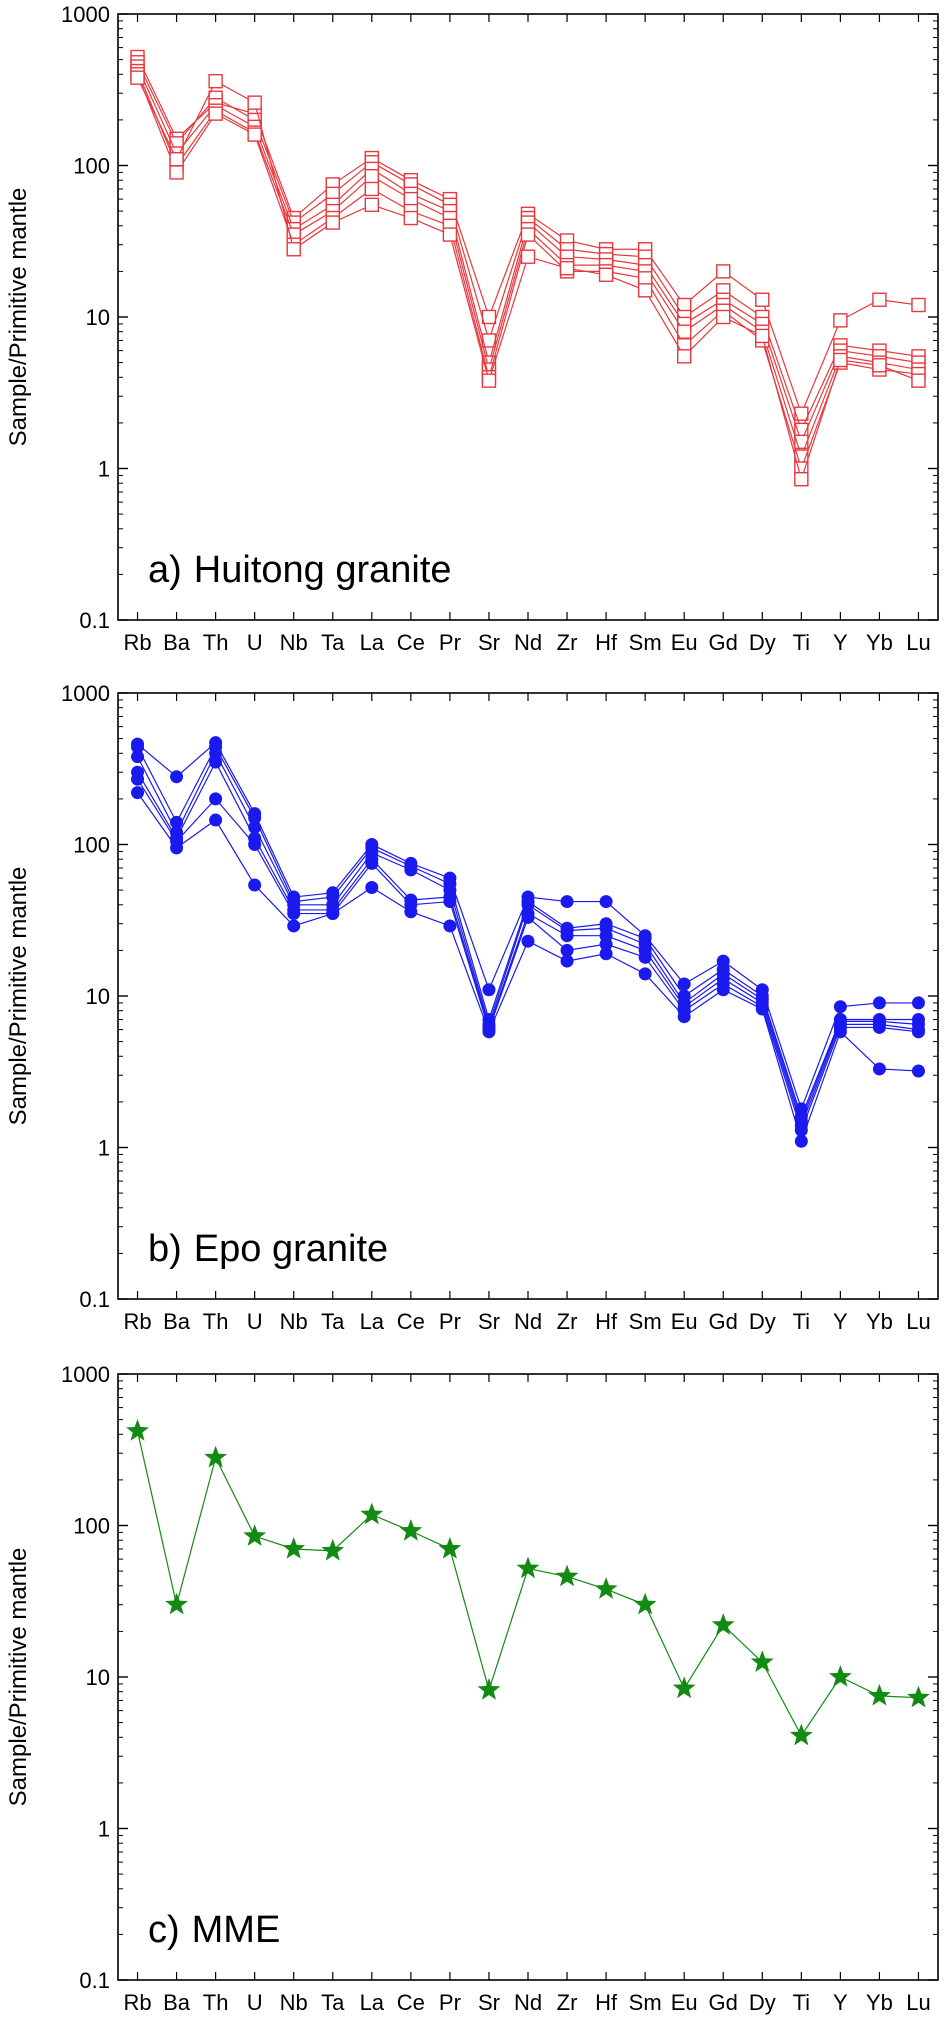 The height and width of the screenshot is (2027, 950). I want to click on x-category-label: Sm, so click(645, 1321).